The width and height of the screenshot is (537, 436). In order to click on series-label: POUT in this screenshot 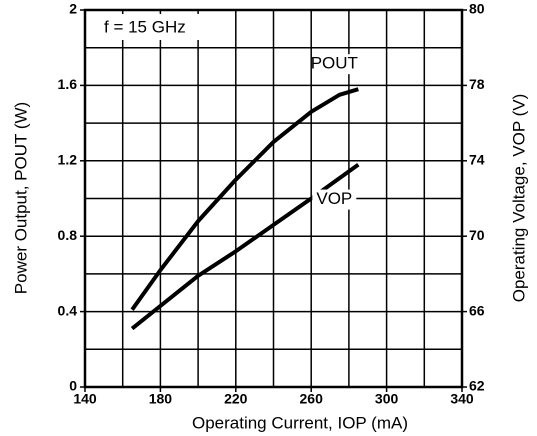, I will do `click(334, 63)`.